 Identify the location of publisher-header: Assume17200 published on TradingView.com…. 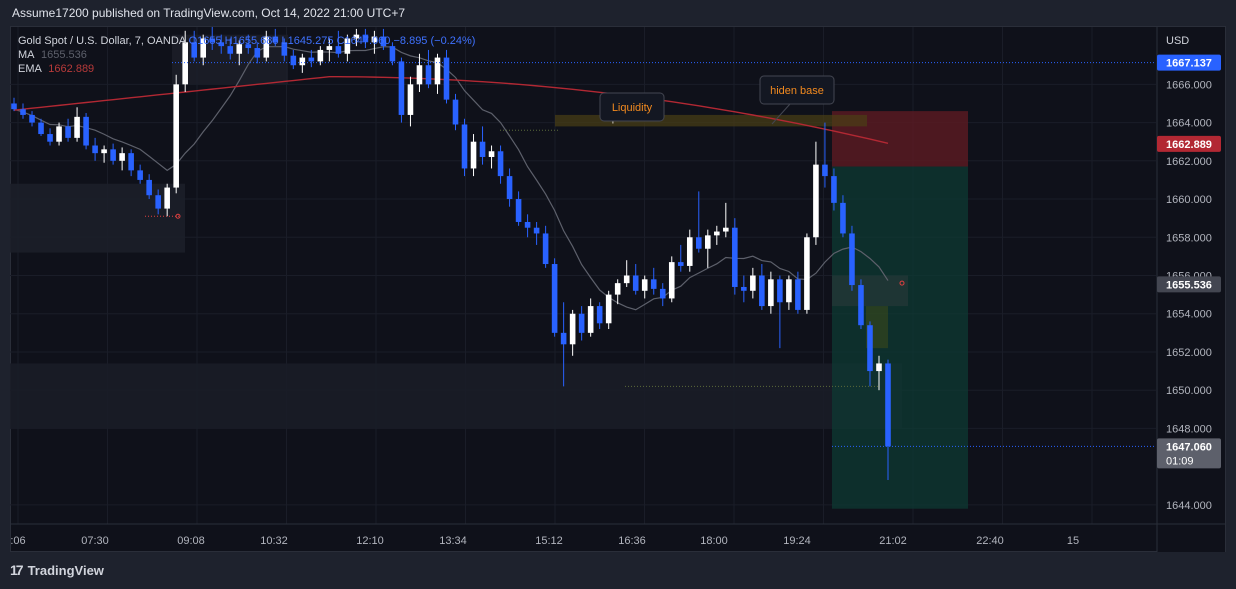
(618, 13).